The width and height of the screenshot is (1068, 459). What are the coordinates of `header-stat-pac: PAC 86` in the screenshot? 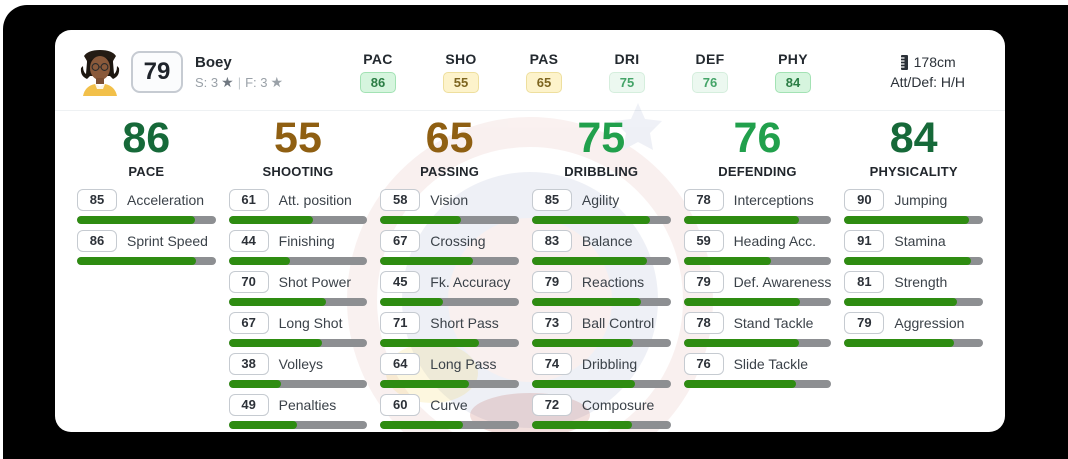 It's located at (378, 72).